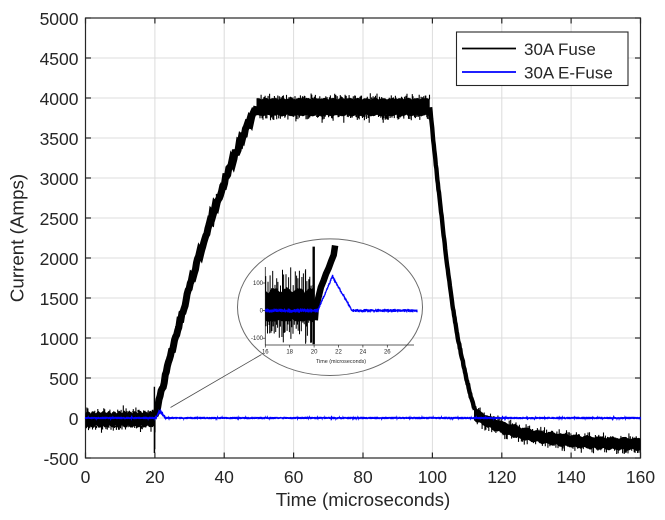 This screenshot has width=665, height=520. What do you see at coordinates (501, 477) in the screenshot?
I see `svg-text: 120` at bounding box center [501, 477].